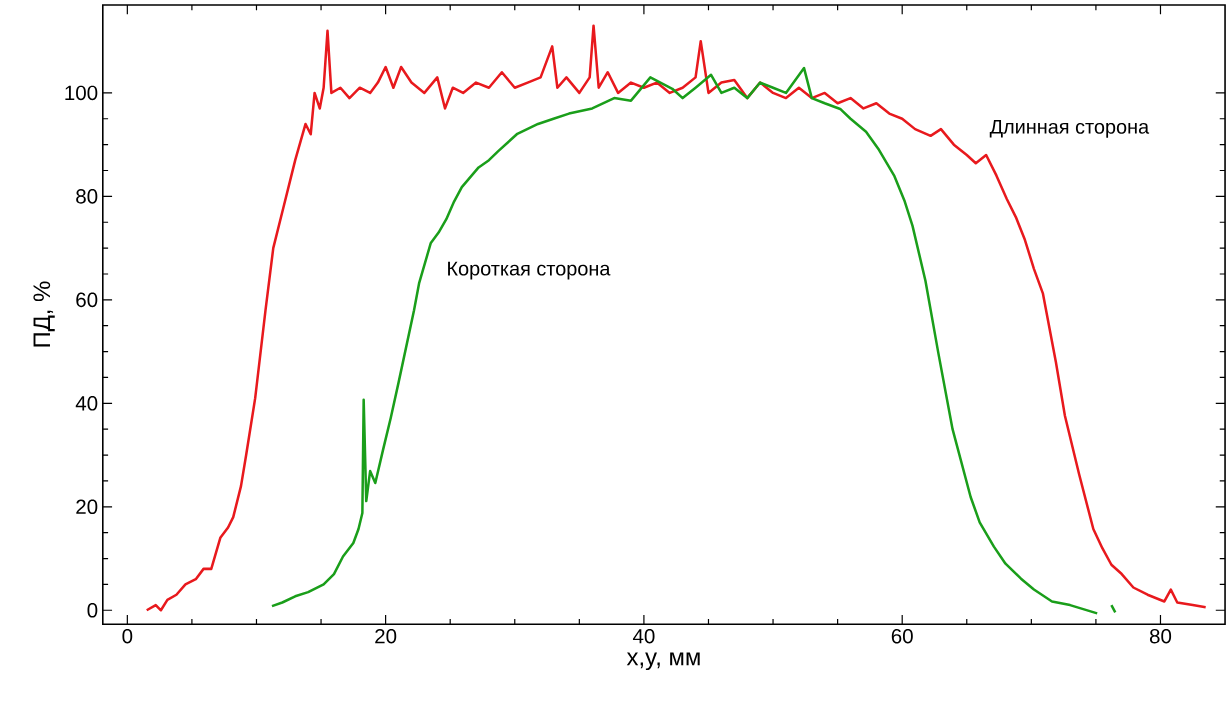 The image size is (1232, 705). Describe the element at coordinates (902, 636) in the screenshot. I see `x-tick-label: 60` at that location.